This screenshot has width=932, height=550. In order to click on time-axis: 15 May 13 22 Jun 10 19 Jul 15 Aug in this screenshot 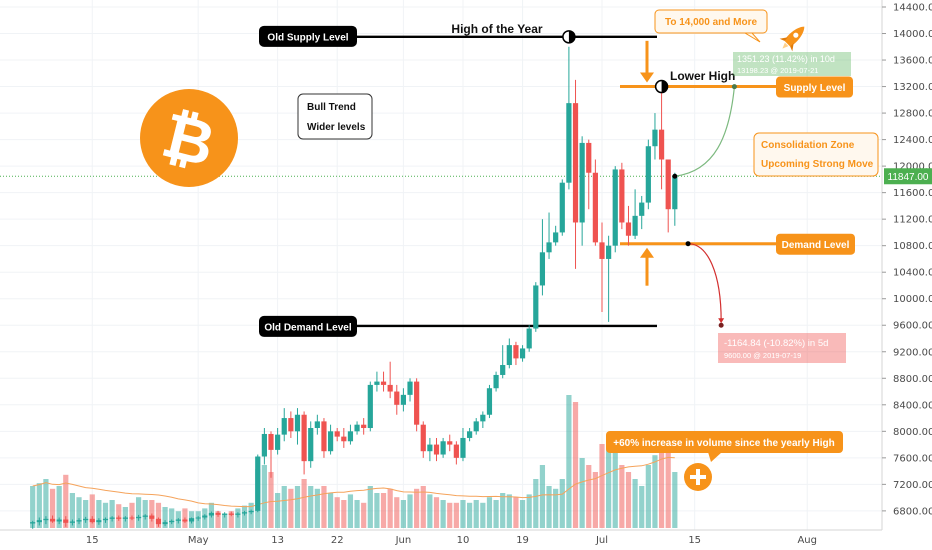, I will do `click(466, 539)`.